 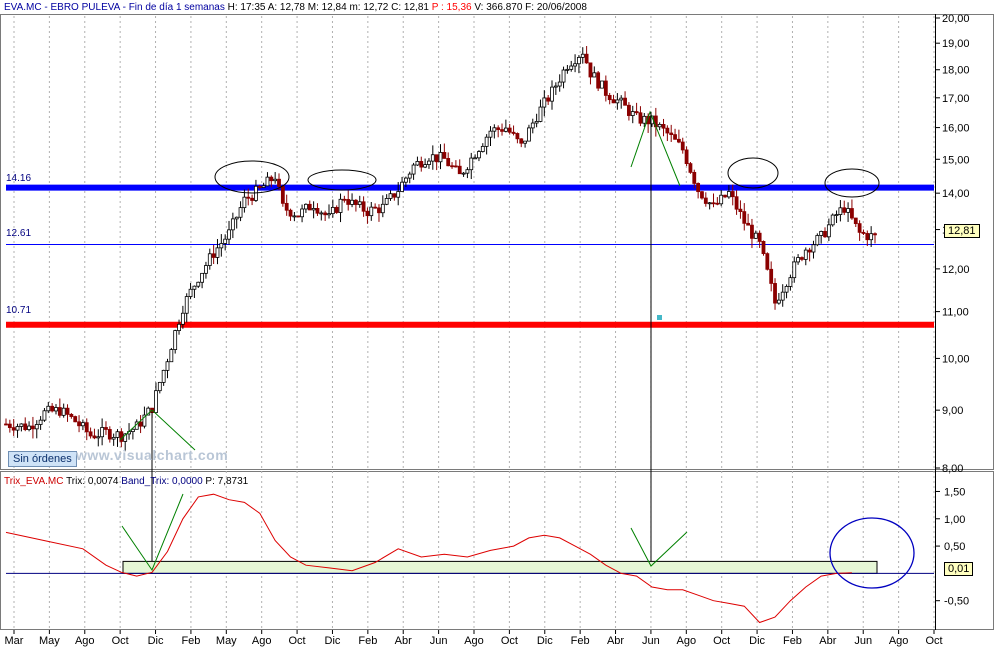 I want to click on y-tick-label: 19,00, so click(x=956, y=44).